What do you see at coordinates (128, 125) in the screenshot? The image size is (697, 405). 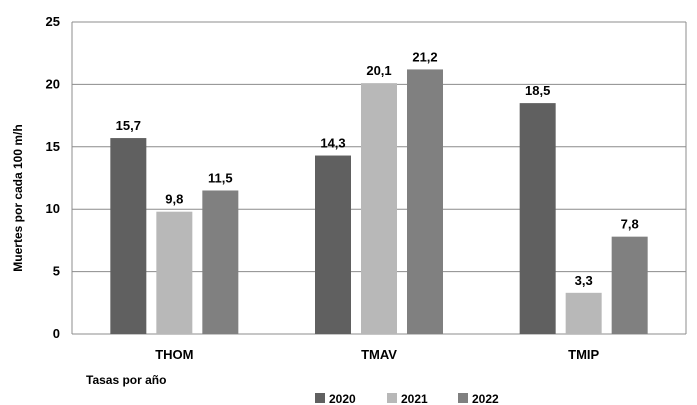 I see `data-label: 15,7` at bounding box center [128, 125].